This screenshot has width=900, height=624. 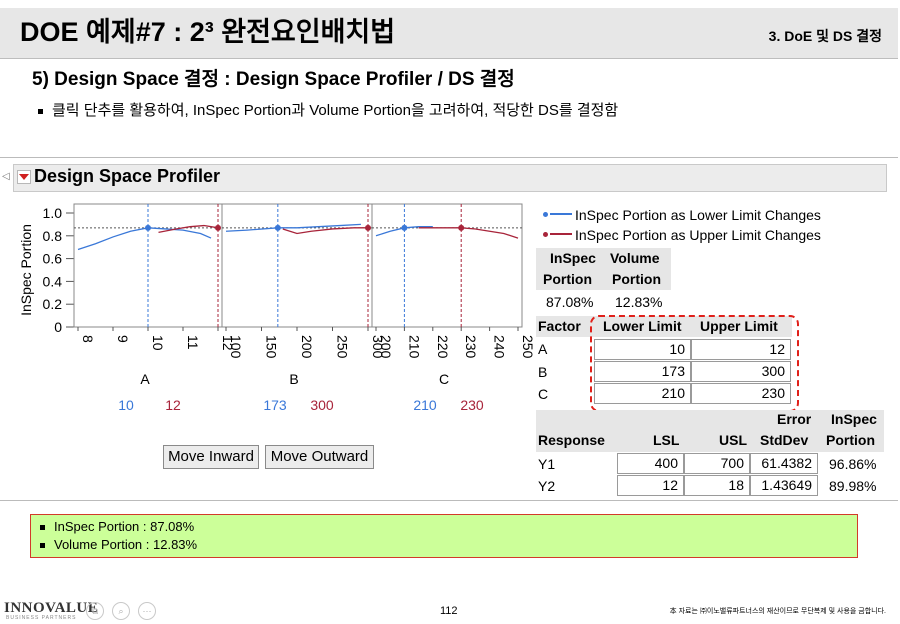 What do you see at coordinates (414, 347) in the screenshot?
I see `x-tick-label: 210` at bounding box center [414, 347].